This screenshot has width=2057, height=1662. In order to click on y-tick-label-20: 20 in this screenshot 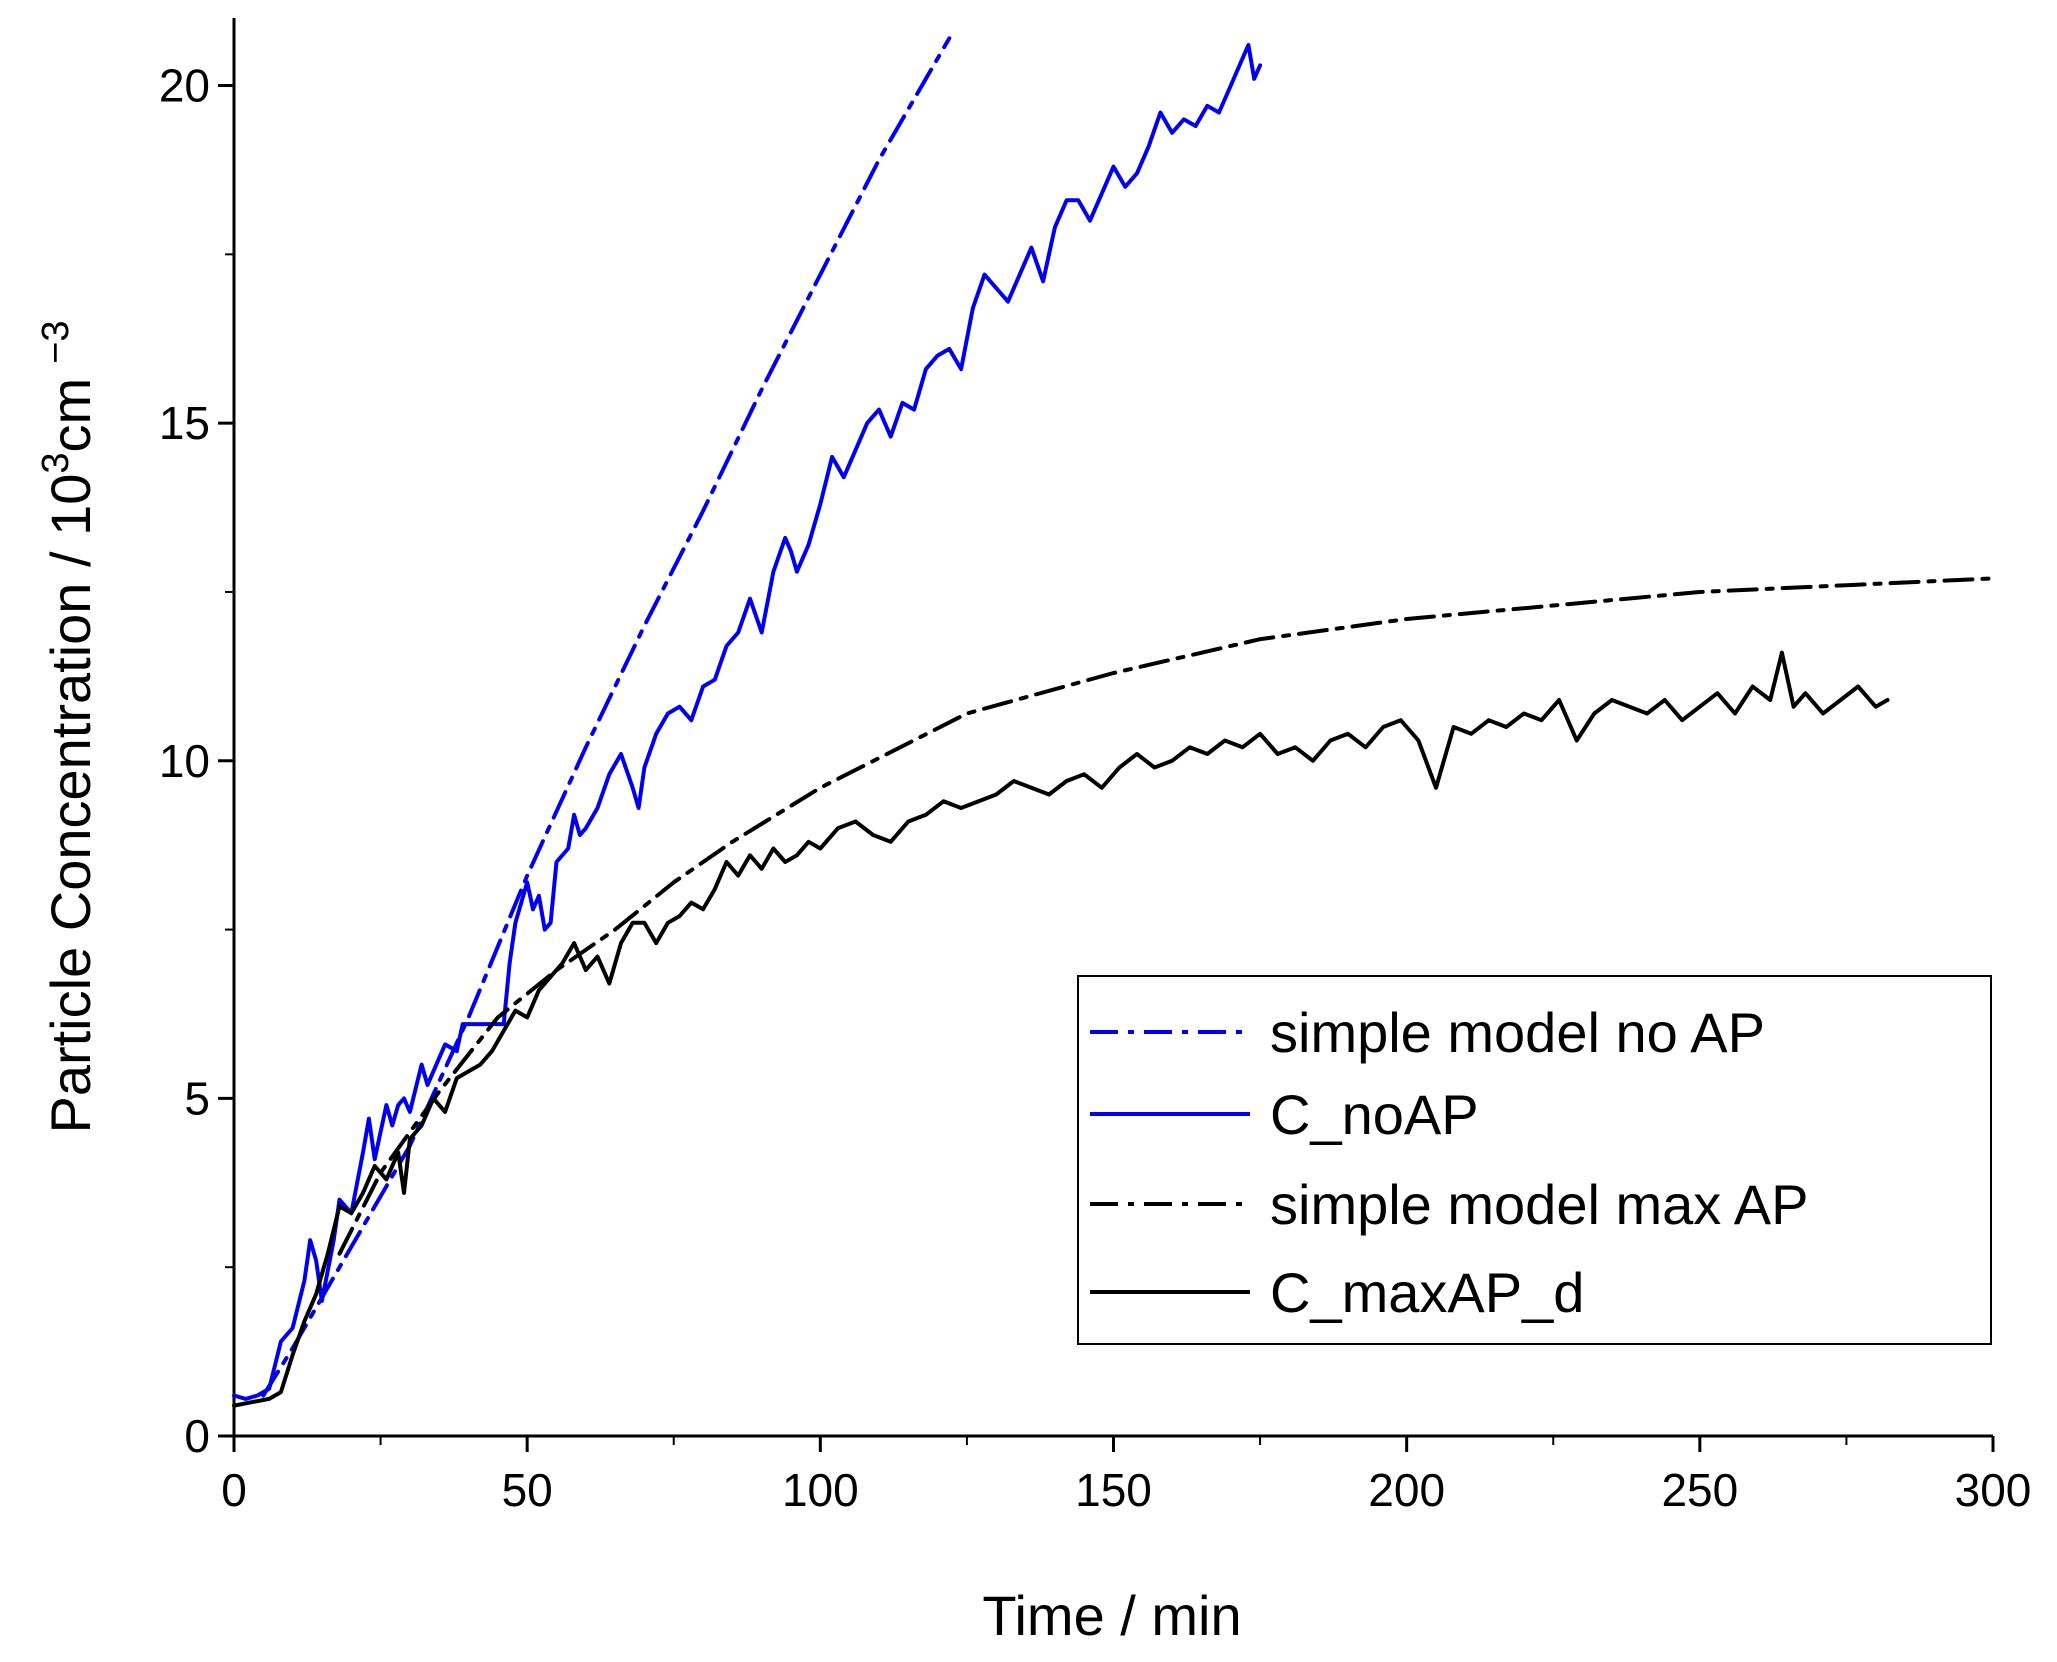, I will do `click(184, 86)`.